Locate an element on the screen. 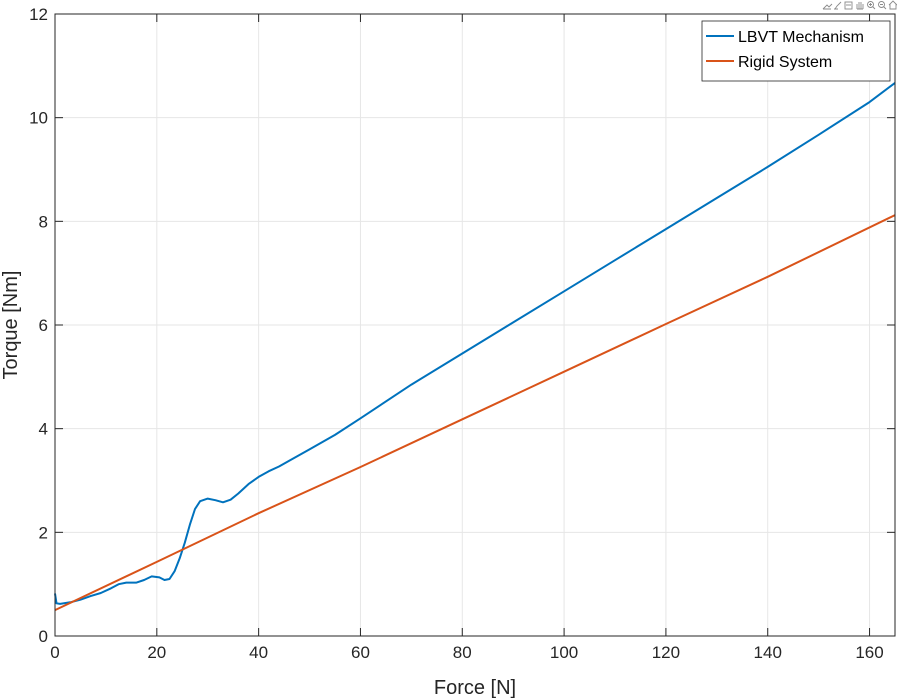 Image resolution: width=897 pixels, height=699 pixels. y-tick-label: 12 is located at coordinates (38, 14).